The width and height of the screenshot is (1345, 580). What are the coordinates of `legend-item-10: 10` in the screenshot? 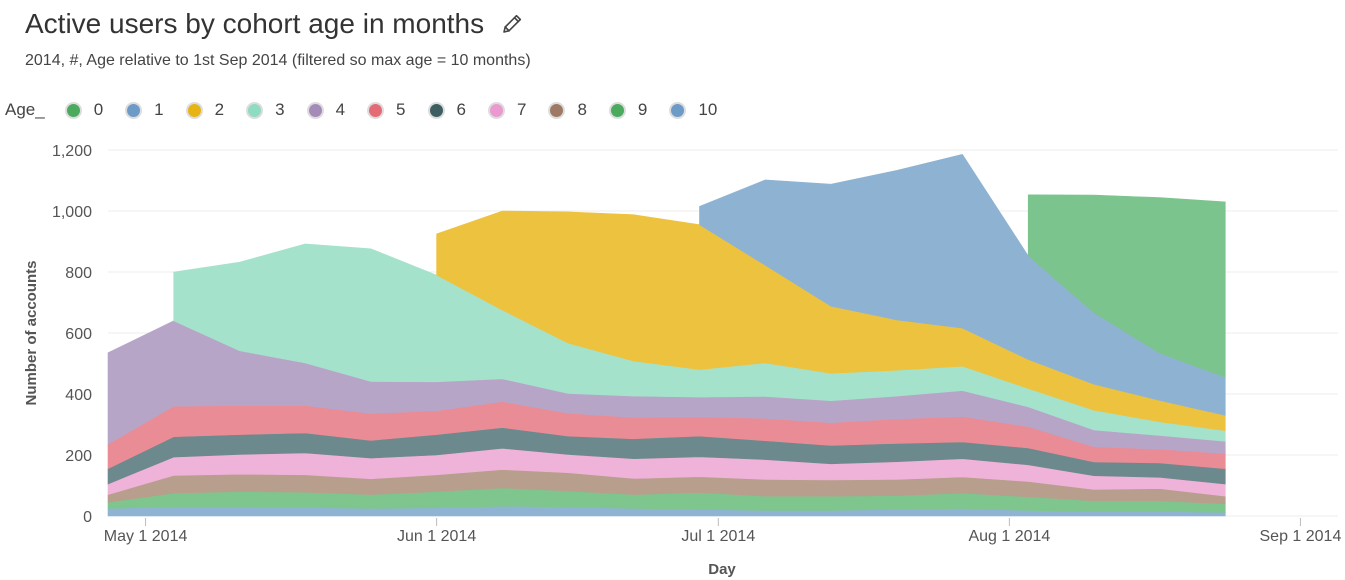 It's located at (693, 110).